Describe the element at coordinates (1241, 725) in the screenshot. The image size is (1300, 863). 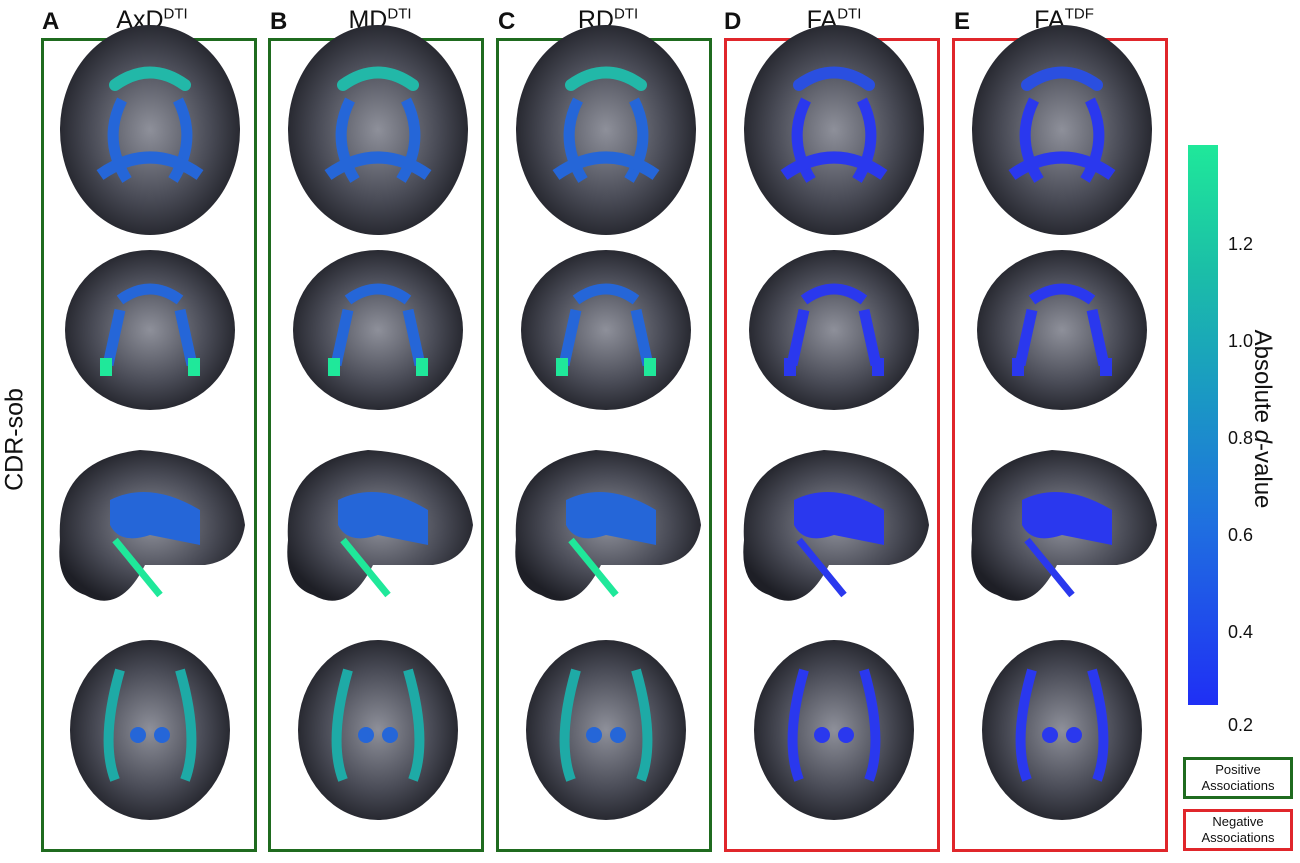
I see `colorbar-tick: 0.2` at that location.